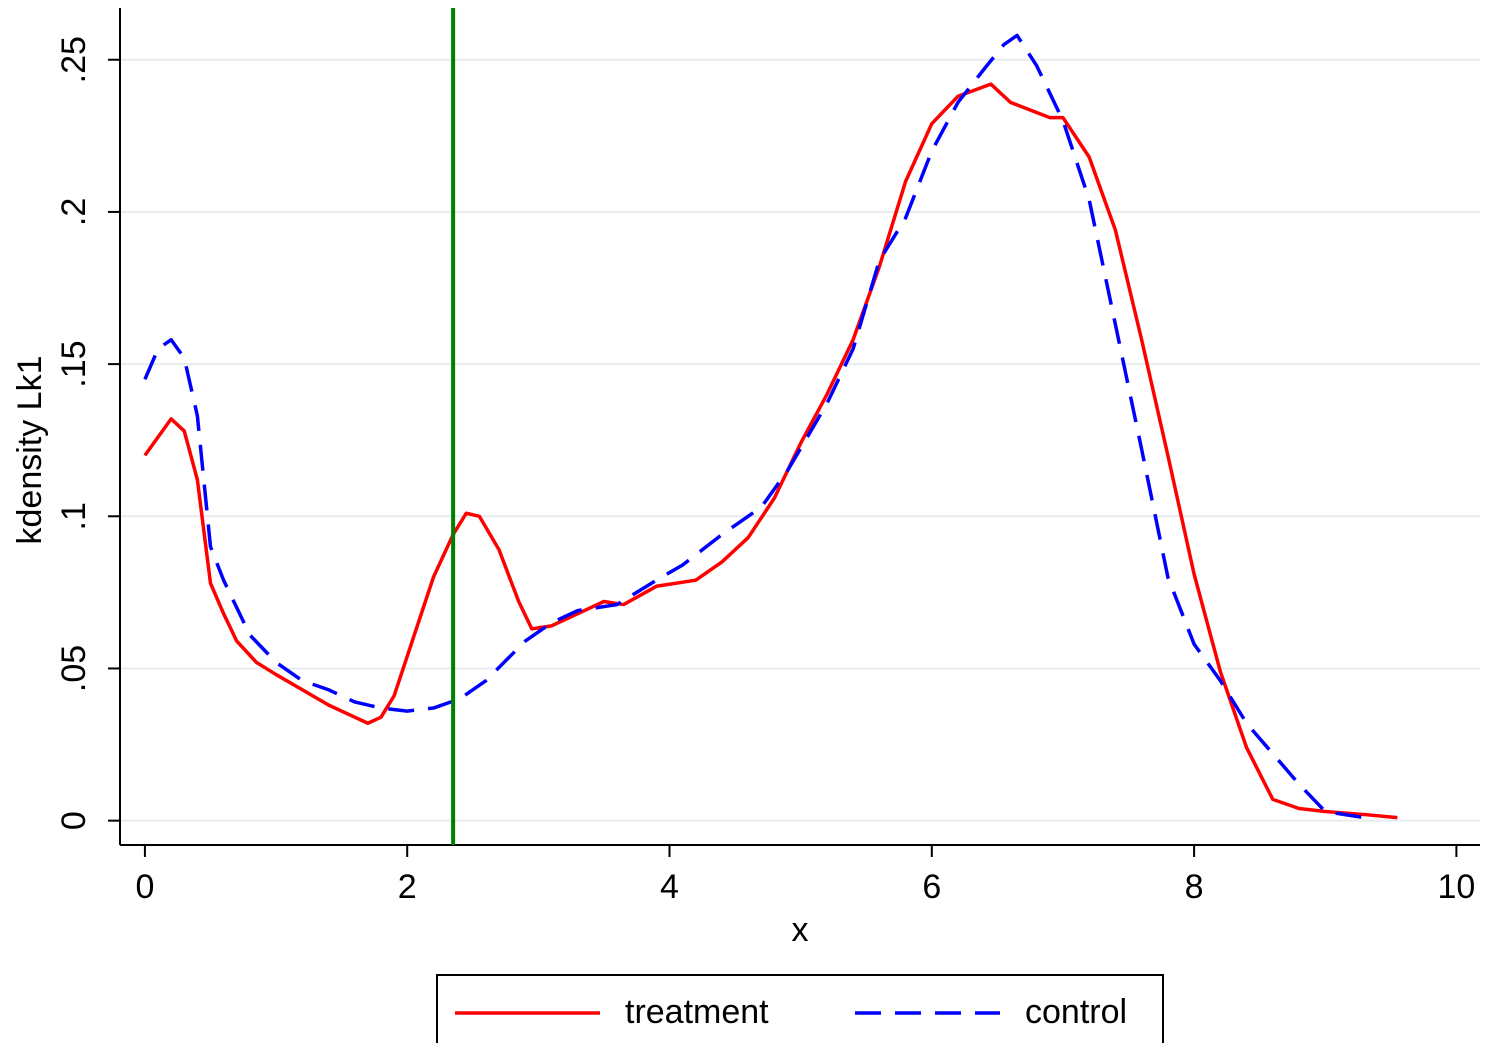 This screenshot has height=1043, width=1491. I want to click on y-tick-label: .25, so click(74, 59).